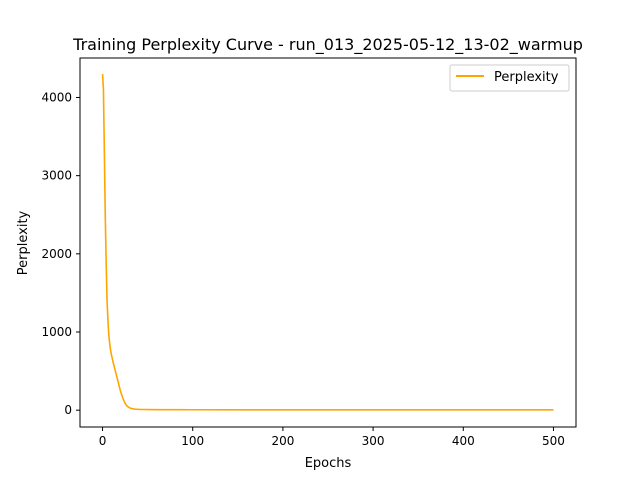  What do you see at coordinates (328, 463) in the screenshot?
I see `x-axis-label: Epochs` at bounding box center [328, 463].